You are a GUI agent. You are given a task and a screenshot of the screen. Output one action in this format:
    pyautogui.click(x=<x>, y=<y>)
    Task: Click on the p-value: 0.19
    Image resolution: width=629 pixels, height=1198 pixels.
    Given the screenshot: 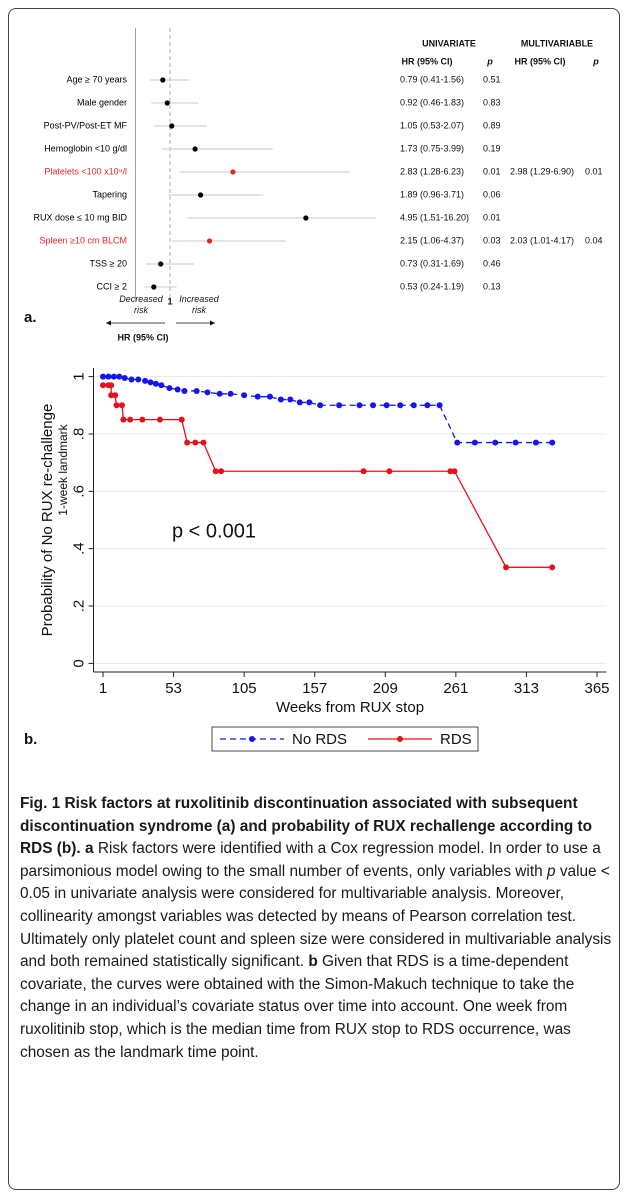 What is the action you would take?
    pyautogui.click(x=492, y=148)
    